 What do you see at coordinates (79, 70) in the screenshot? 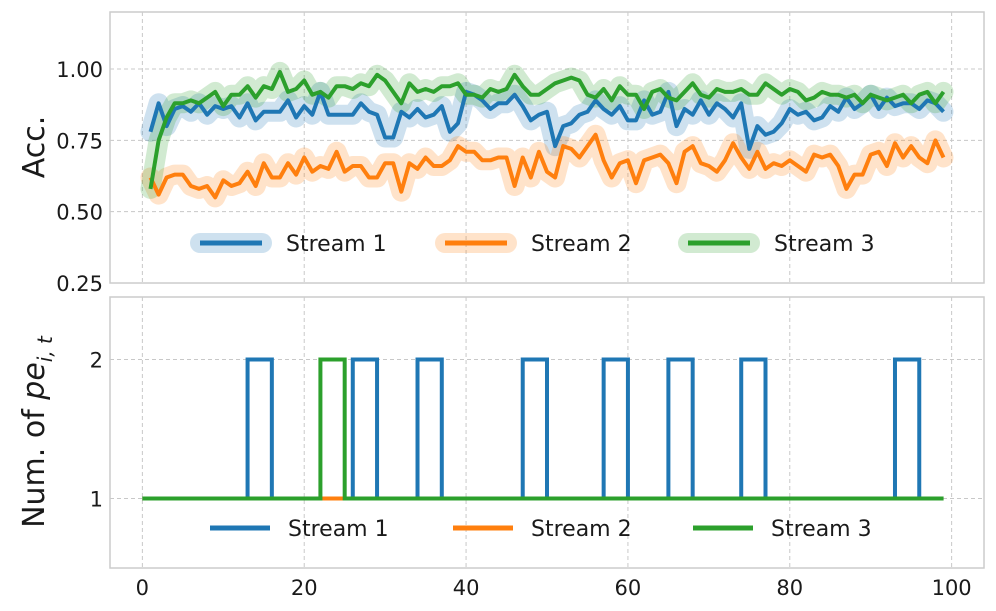
I see `accuracy-y-tick-label: 1.00` at bounding box center [79, 70].